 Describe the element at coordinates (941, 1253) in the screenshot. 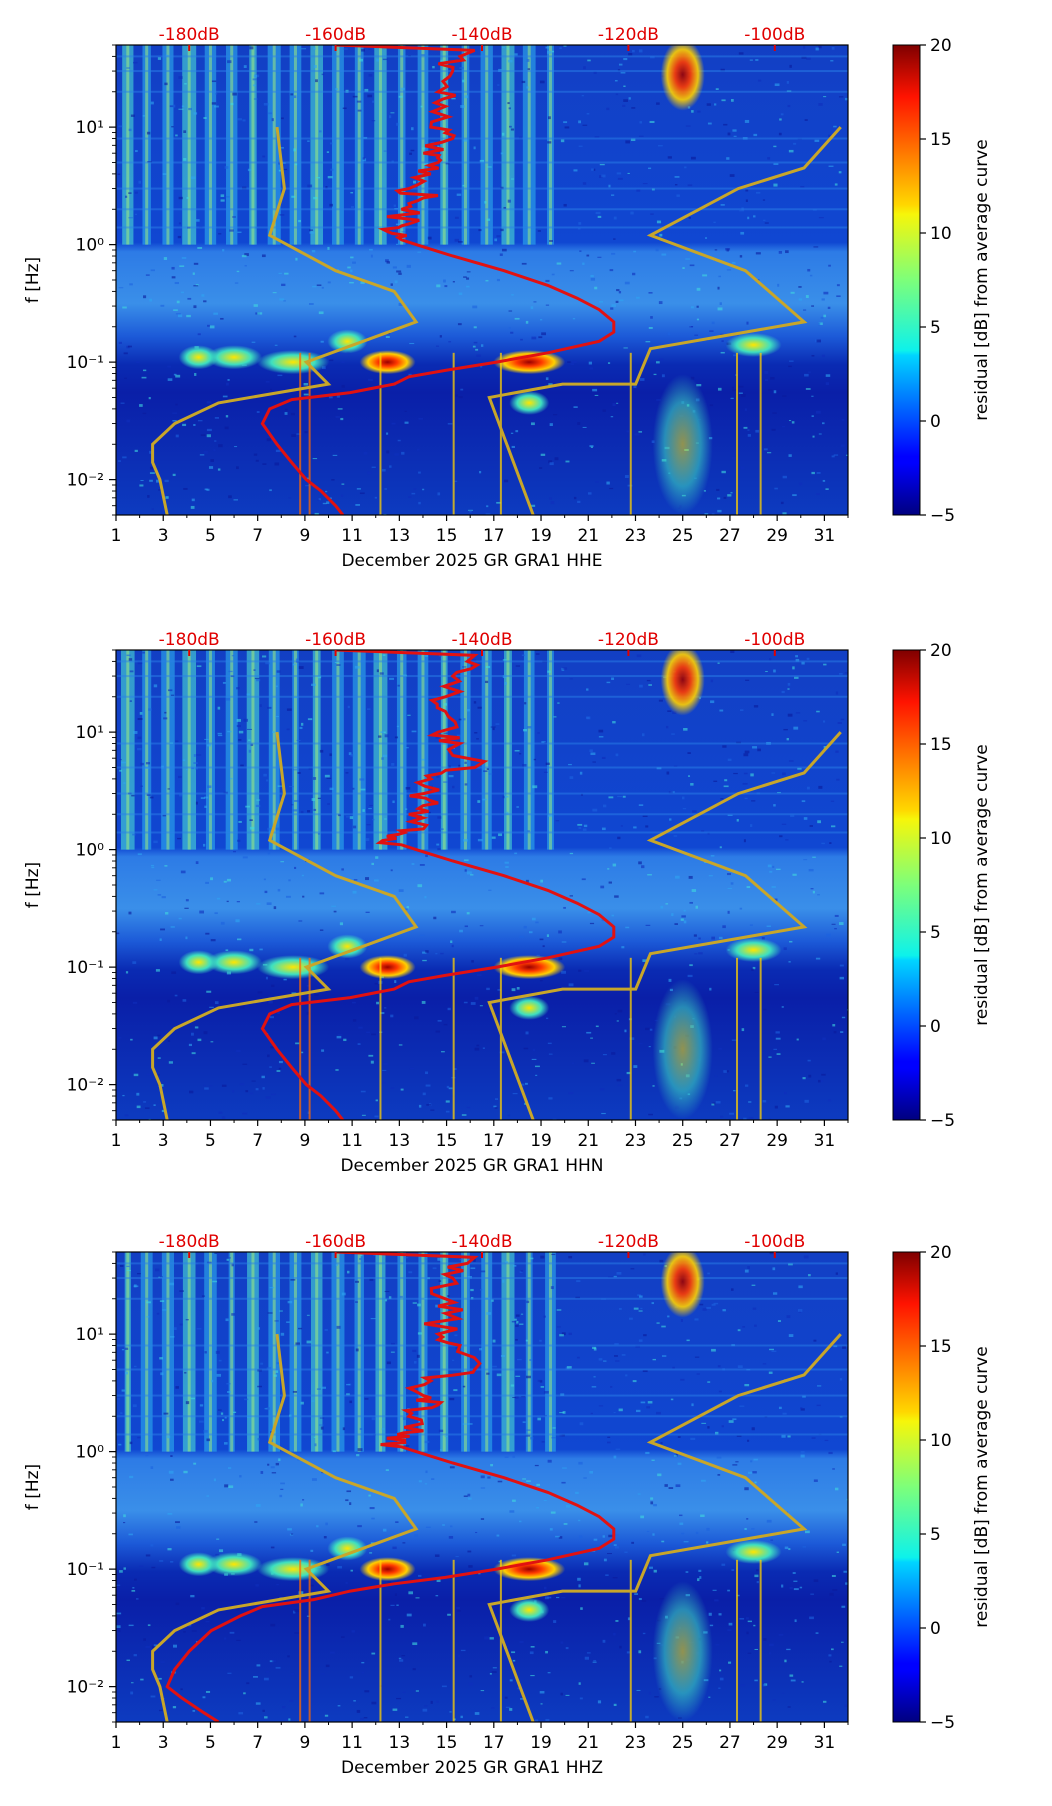

I see `colorbar-tick-label: 20` at that location.